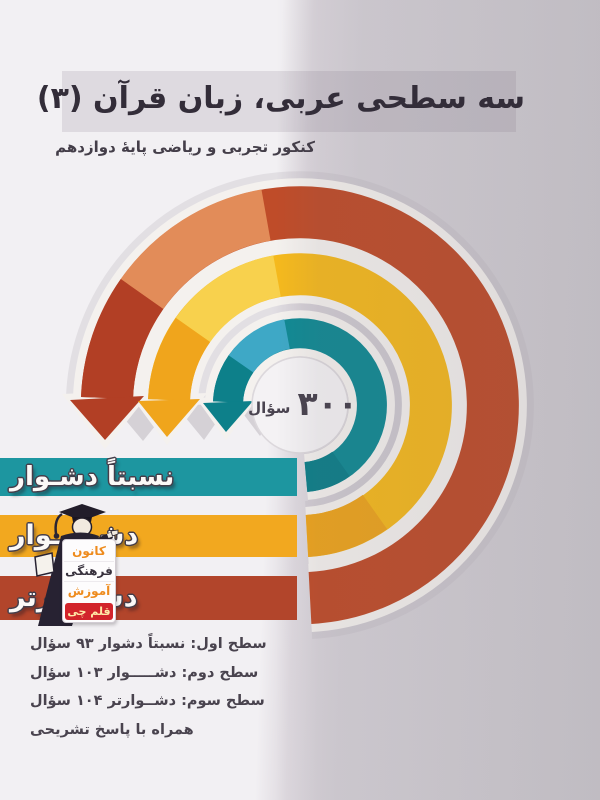 The height and width of the screenshot is (800, 600). I want to click on publisher-brand: قلم چی, so click(89, 611).